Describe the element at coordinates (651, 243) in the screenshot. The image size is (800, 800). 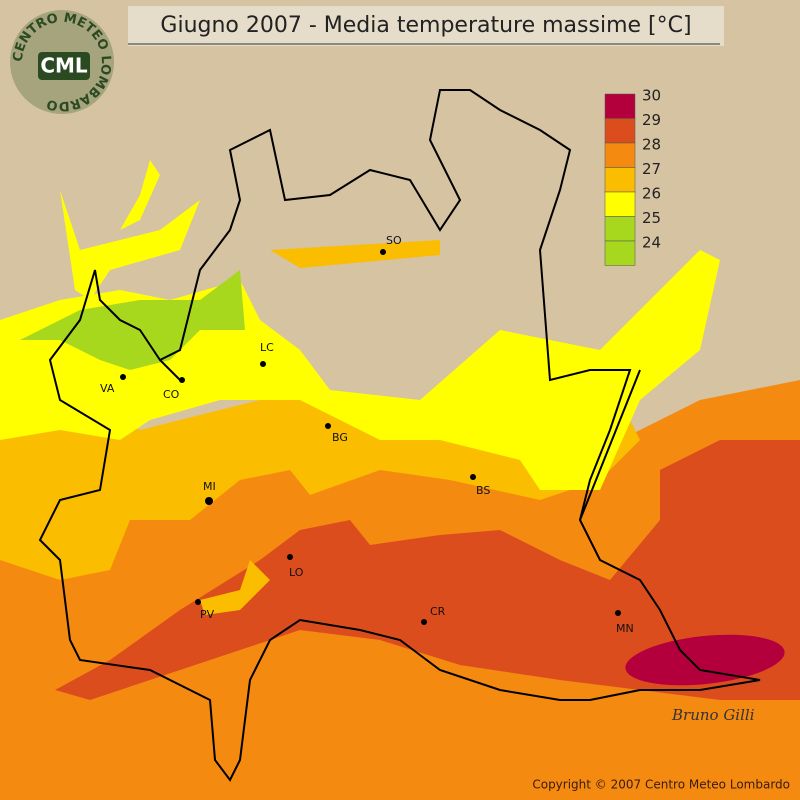
I see `legend-label: 24` at that location.